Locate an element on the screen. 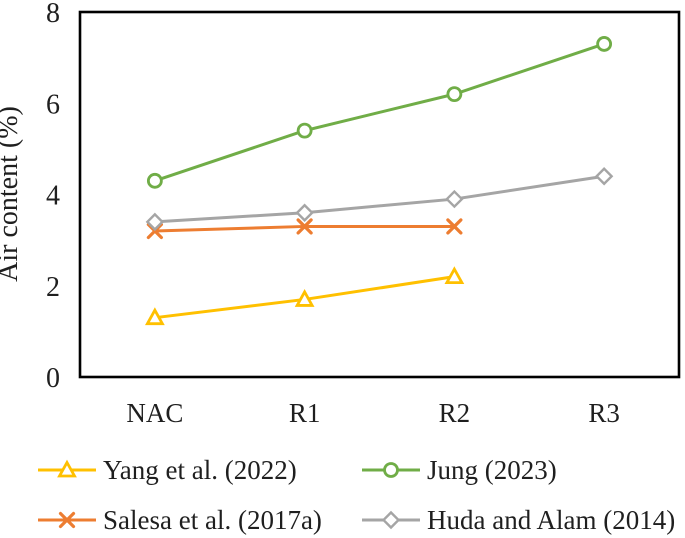 The image size is (685, 538). legend-label: Jung (2023) is located at coordinates (492, 469).